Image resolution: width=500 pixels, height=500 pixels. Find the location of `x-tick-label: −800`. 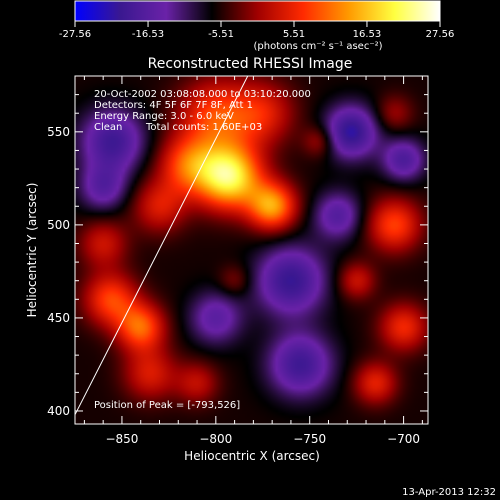

x-tick-label: −800 is located at coordinates (215, 439).